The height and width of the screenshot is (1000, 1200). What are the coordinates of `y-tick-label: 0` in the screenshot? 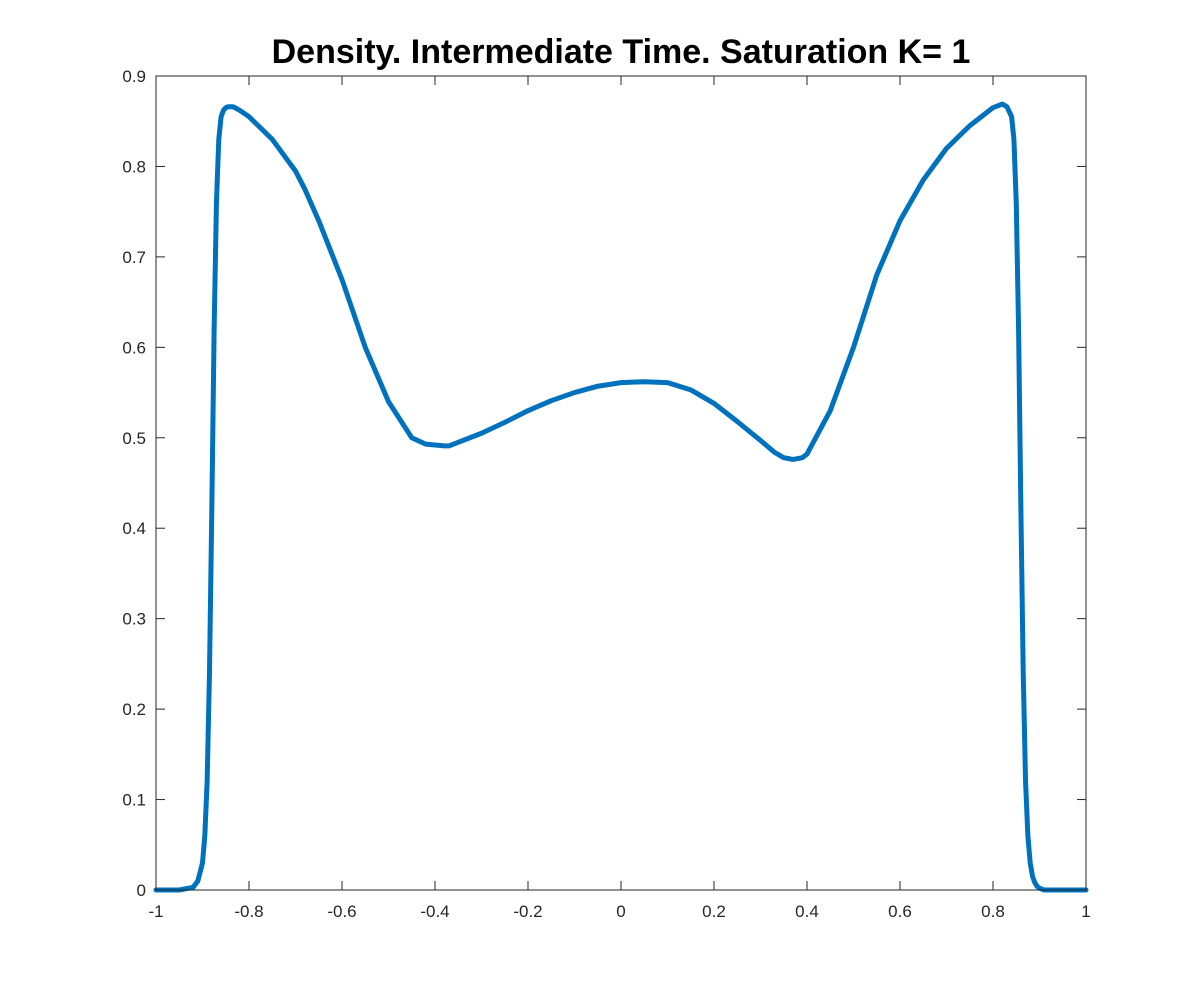 It's located at (141, 890).